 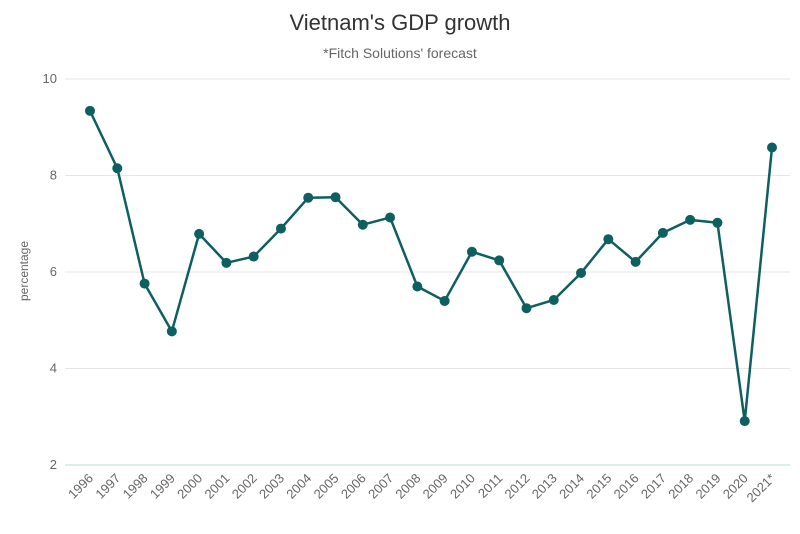 I want to click on y-tick-label: 8, so click(x=53, y=175).